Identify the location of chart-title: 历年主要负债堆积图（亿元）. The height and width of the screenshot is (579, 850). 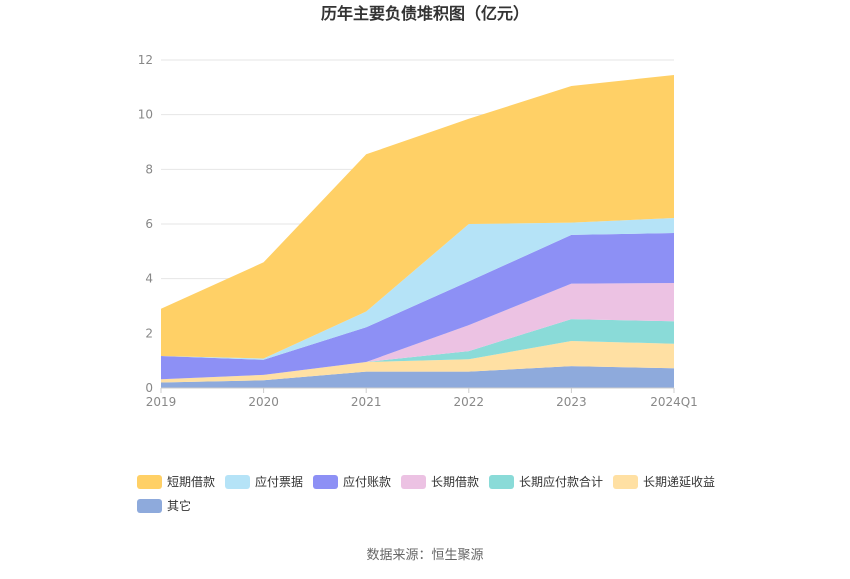
(425, 13).